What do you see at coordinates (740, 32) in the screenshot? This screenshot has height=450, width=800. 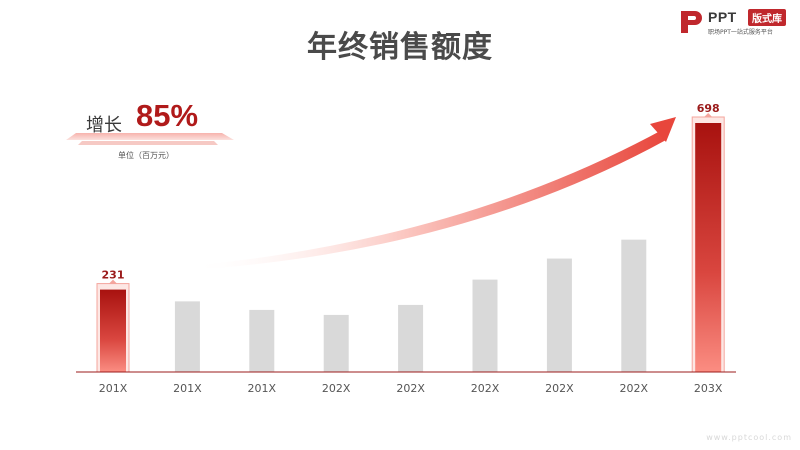 I see `logo-tagline: 职场PPT一站式服务平台` at bounding box center [740, 32].